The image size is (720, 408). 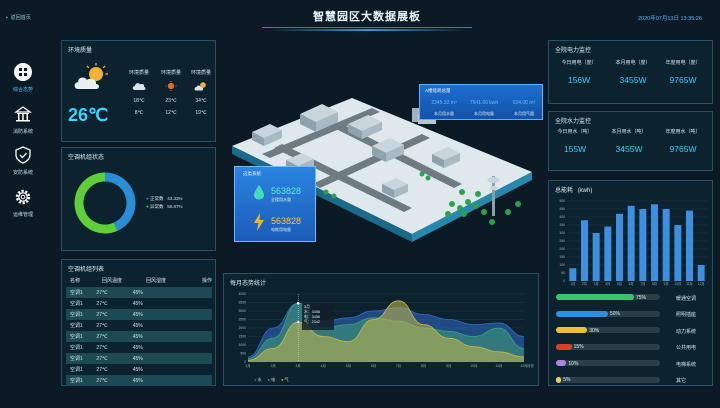 What do you see at coordinates (242, 320) in the screenshot?
I see `y-tick-label: 2500` at bounding box center [242, 320].